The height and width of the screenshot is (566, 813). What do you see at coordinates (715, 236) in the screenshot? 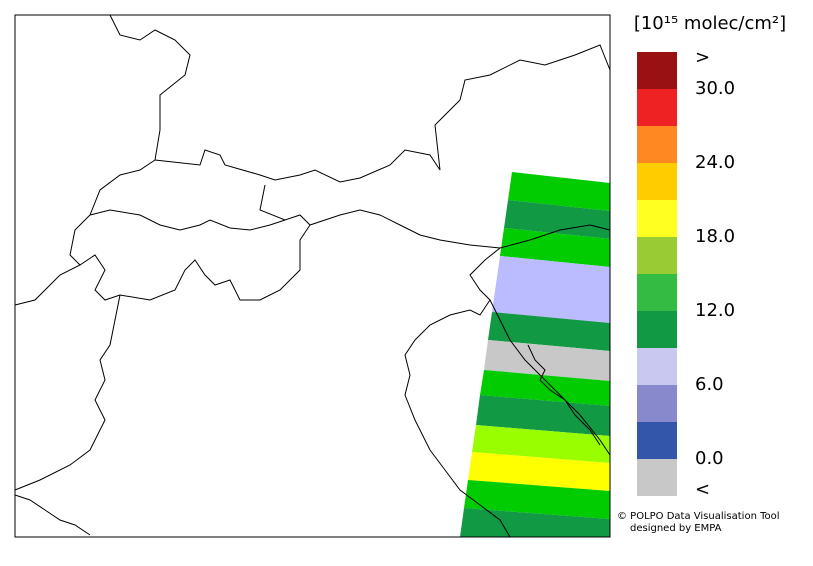
I see `colorbar-tick-label: 18.0` at bounding box center [715, 236].